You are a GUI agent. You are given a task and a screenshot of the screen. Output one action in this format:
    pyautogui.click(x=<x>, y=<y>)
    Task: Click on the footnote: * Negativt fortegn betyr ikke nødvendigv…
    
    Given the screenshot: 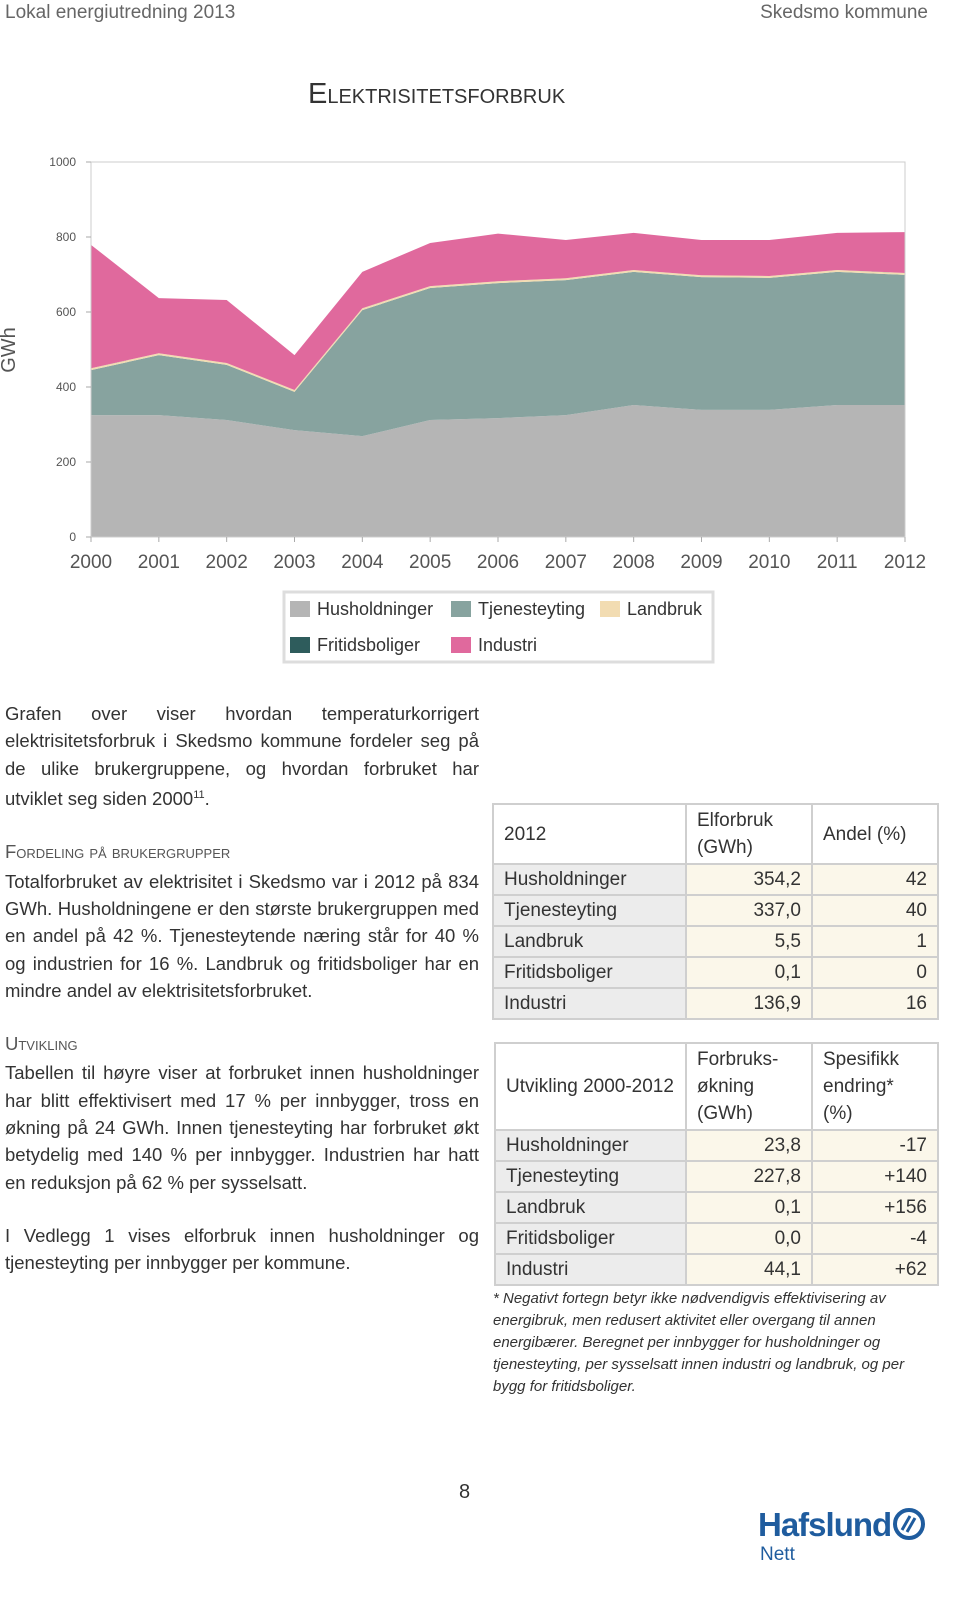 What is the action you would take?
    pyautogui.click(x=699, y=1342)
    